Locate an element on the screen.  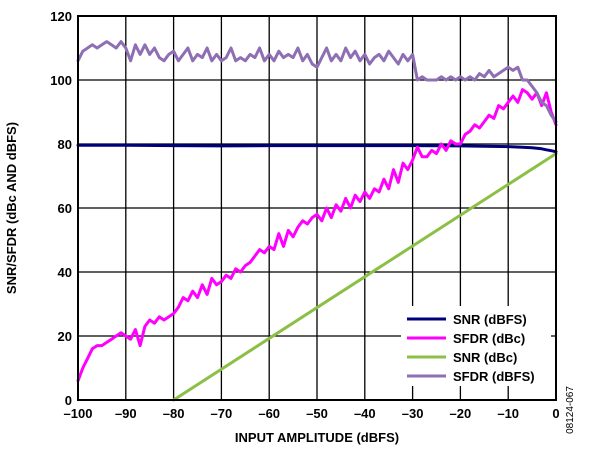
x-axis-title: INPUT AMPLITUDE (dBFS) is located at coordinates (317, 437).